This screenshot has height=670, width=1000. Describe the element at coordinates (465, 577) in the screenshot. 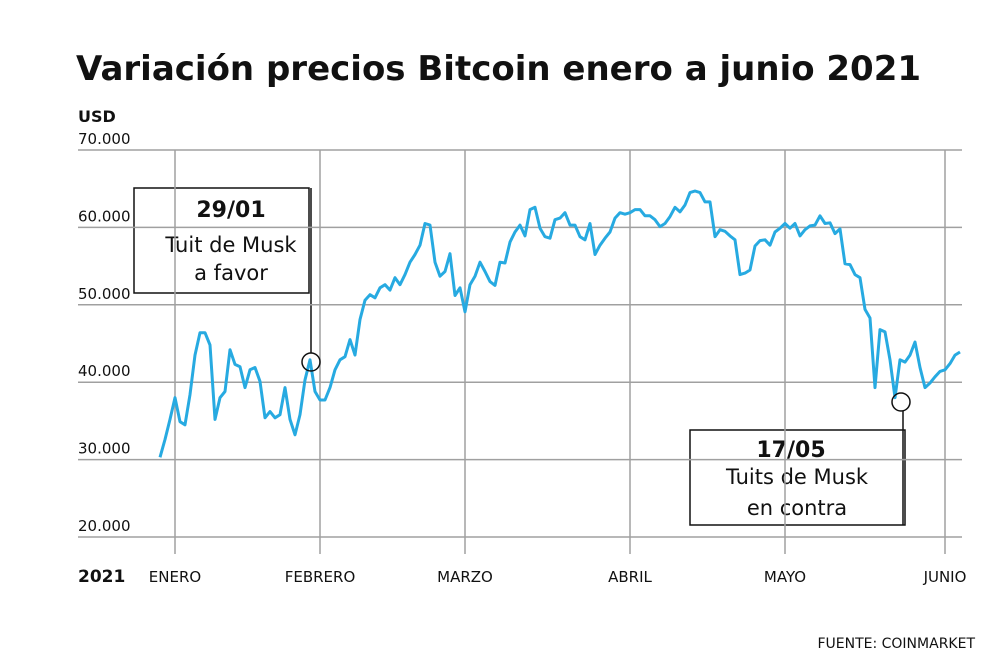

I see `x-tick-label: MARZO` at that location.